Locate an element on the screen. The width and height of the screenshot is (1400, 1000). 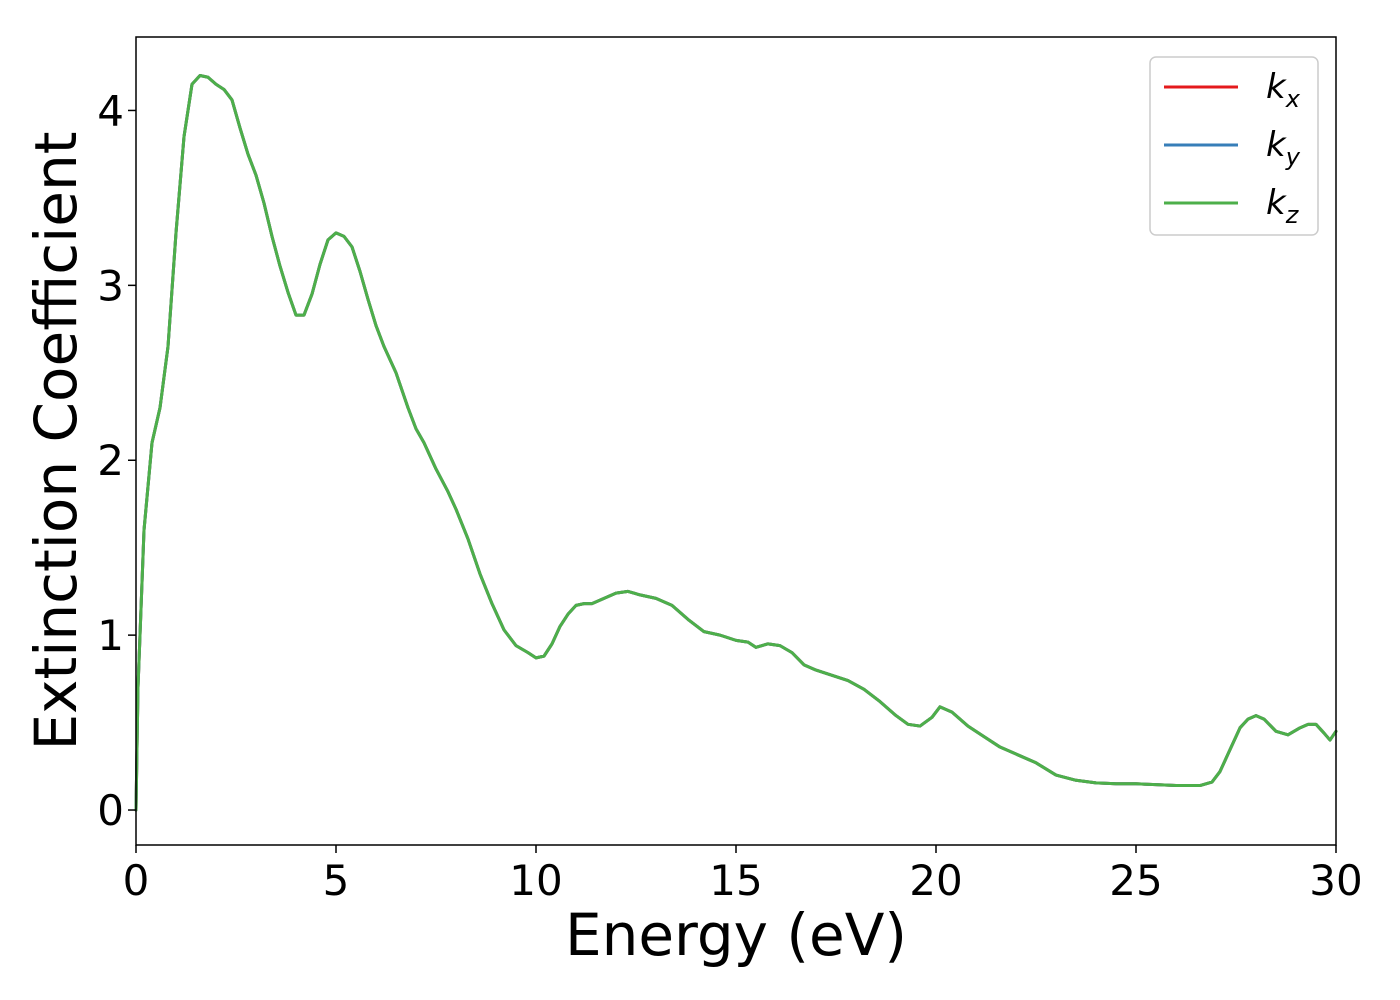
x-tick-label: 10 is located at coordinates (535, 880).